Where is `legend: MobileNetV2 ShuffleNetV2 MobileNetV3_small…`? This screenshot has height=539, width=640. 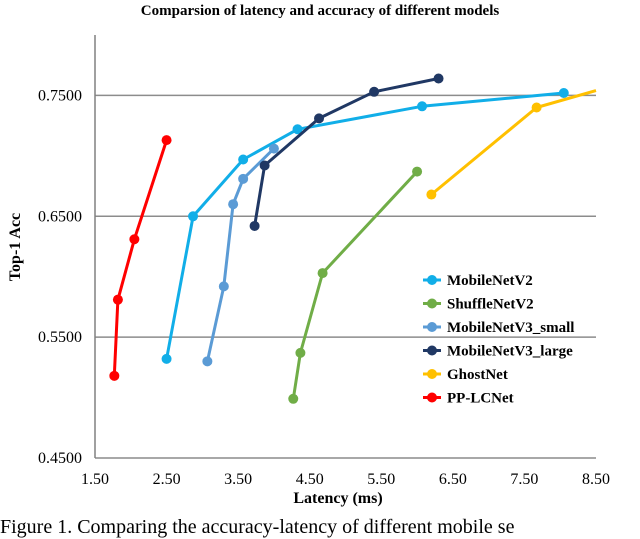
legend: MobileNetV2 ShuffleNetV2 MobileNetV3_small… is located at coordinates (498, 340).